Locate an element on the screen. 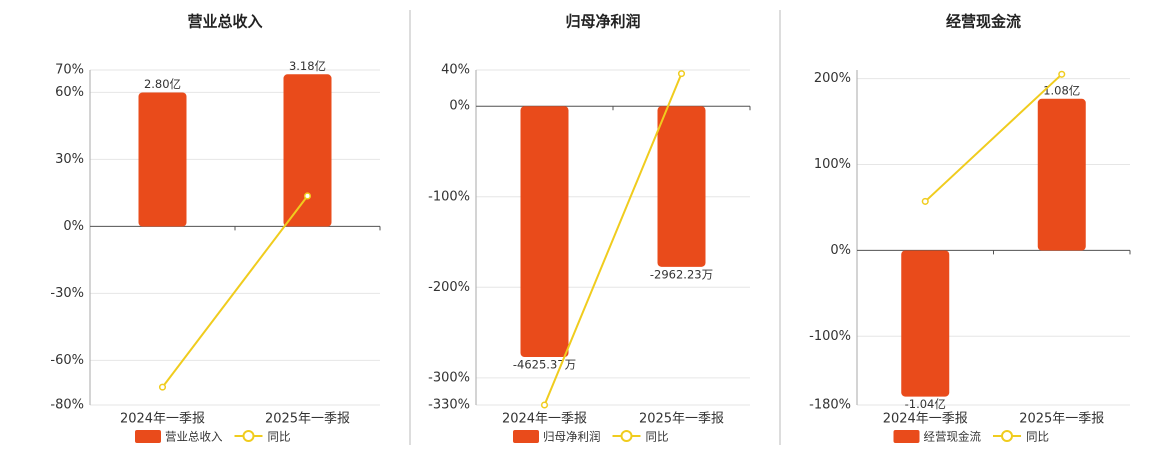 This screenshot has width=1160, height=450. y-tick-label: 100% is located at coordinates (832, 164).